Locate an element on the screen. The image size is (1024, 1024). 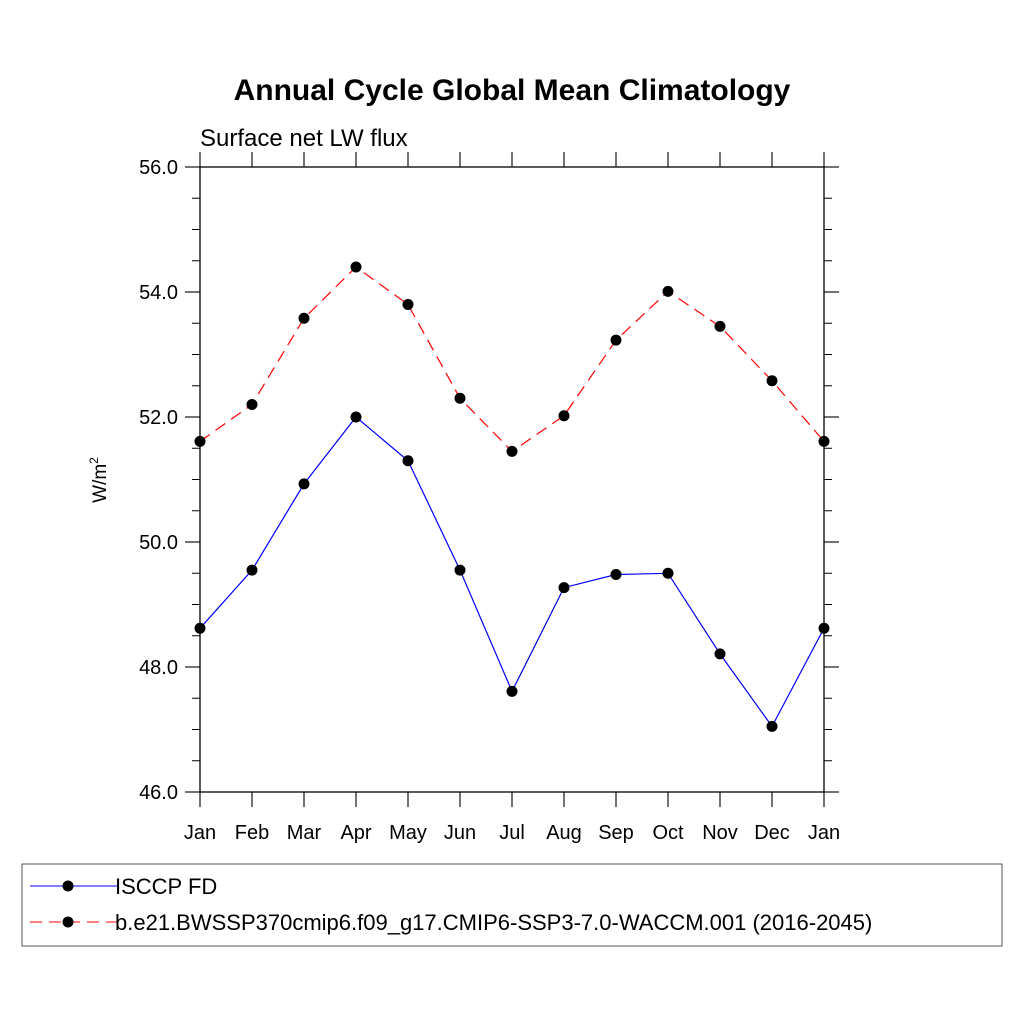
x-tick-label: Jul is located at coordinates (512, 833).